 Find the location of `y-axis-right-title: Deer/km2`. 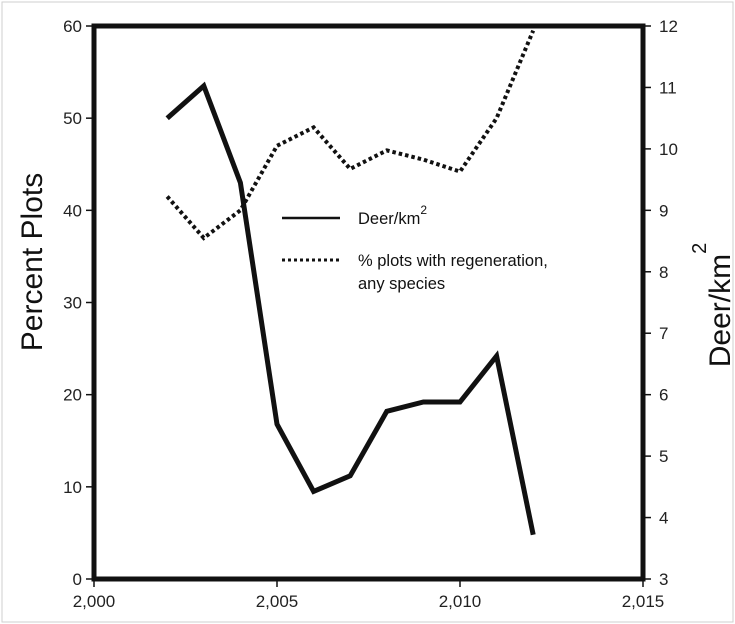

y-axis-right-title: Deer/km2 is located at coordinates (712, 305).